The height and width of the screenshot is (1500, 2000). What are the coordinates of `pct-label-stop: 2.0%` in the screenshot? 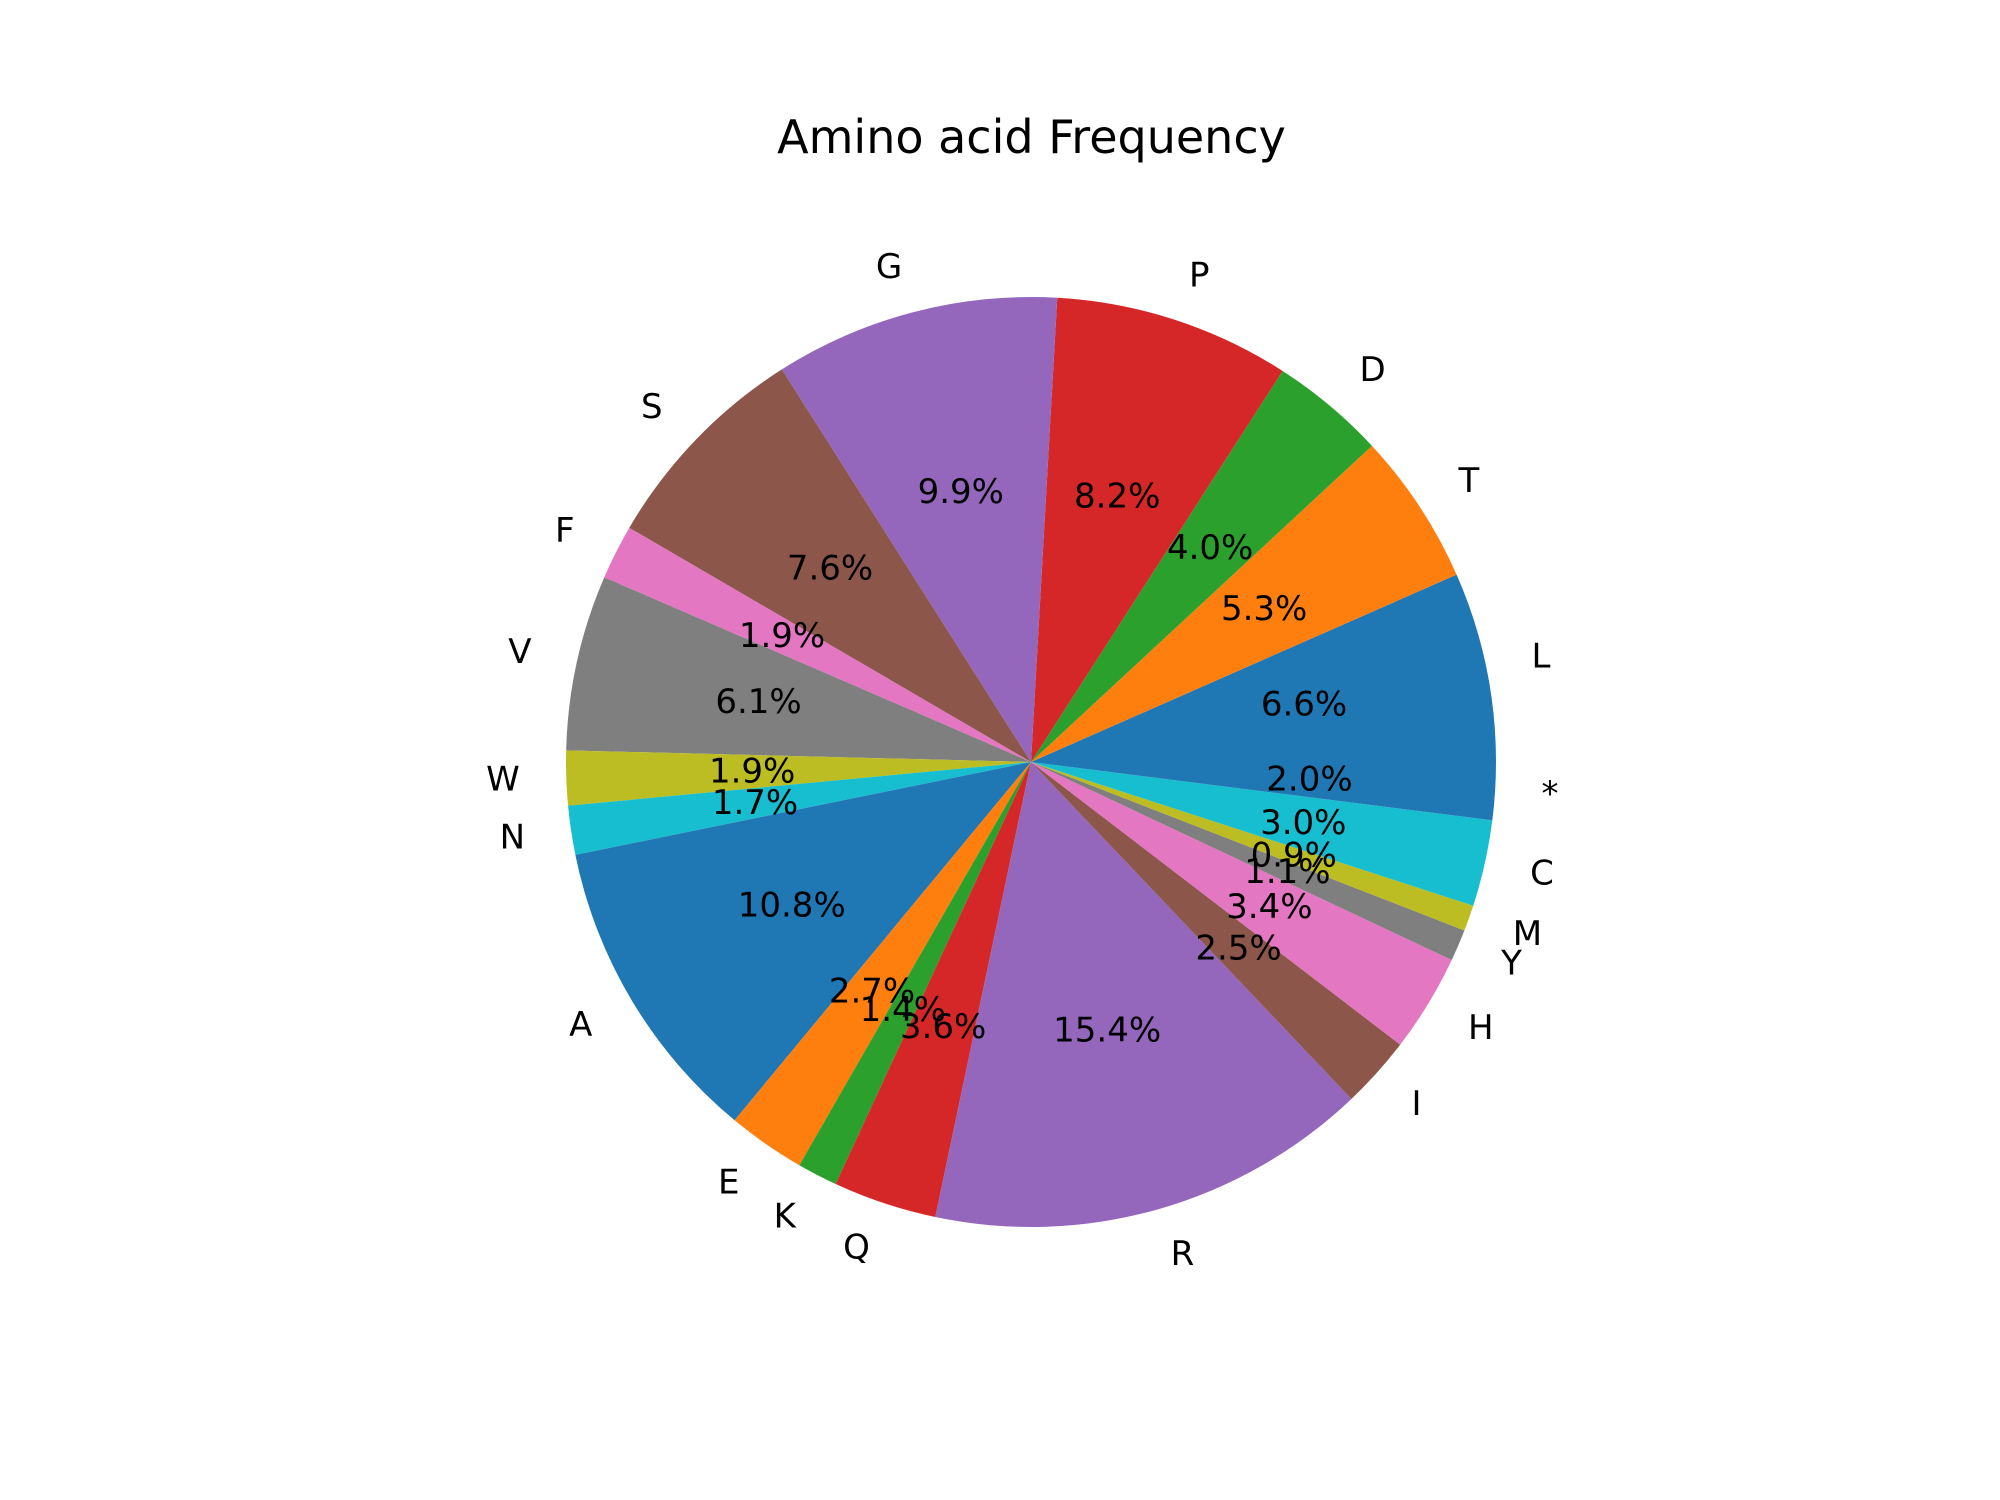 It's located at (1309, 780).